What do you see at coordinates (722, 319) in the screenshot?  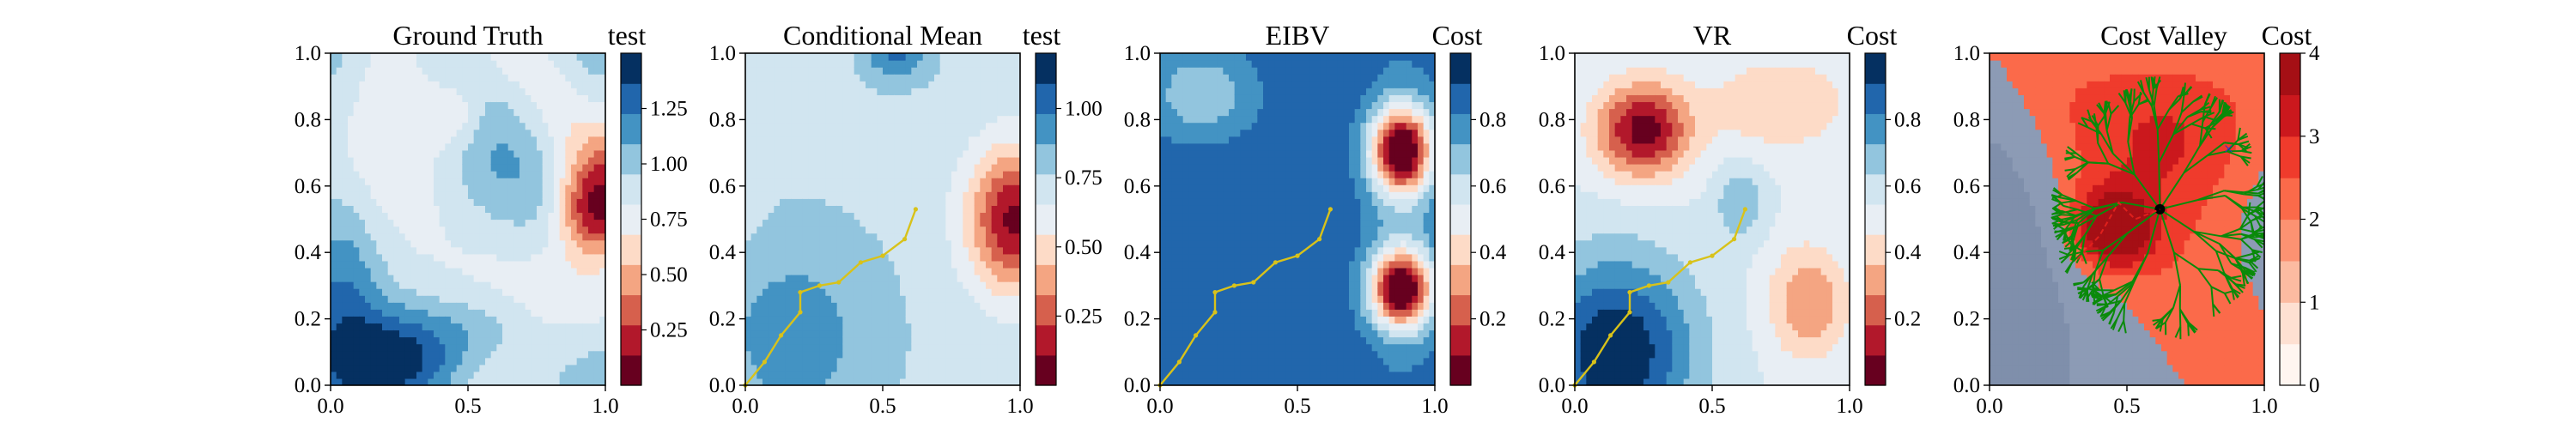 I see `y-tick-label: 0.2` at bounding box center [722, 319].